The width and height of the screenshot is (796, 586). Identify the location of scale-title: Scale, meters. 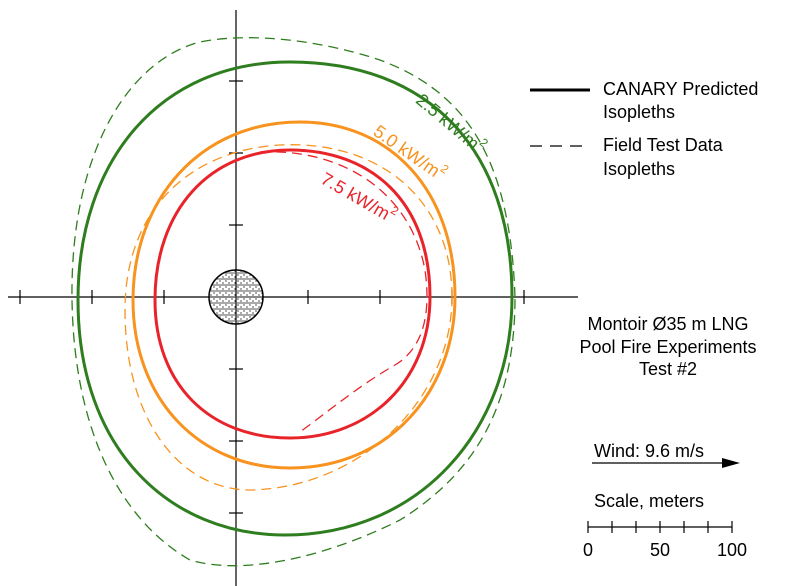
(649, 501).